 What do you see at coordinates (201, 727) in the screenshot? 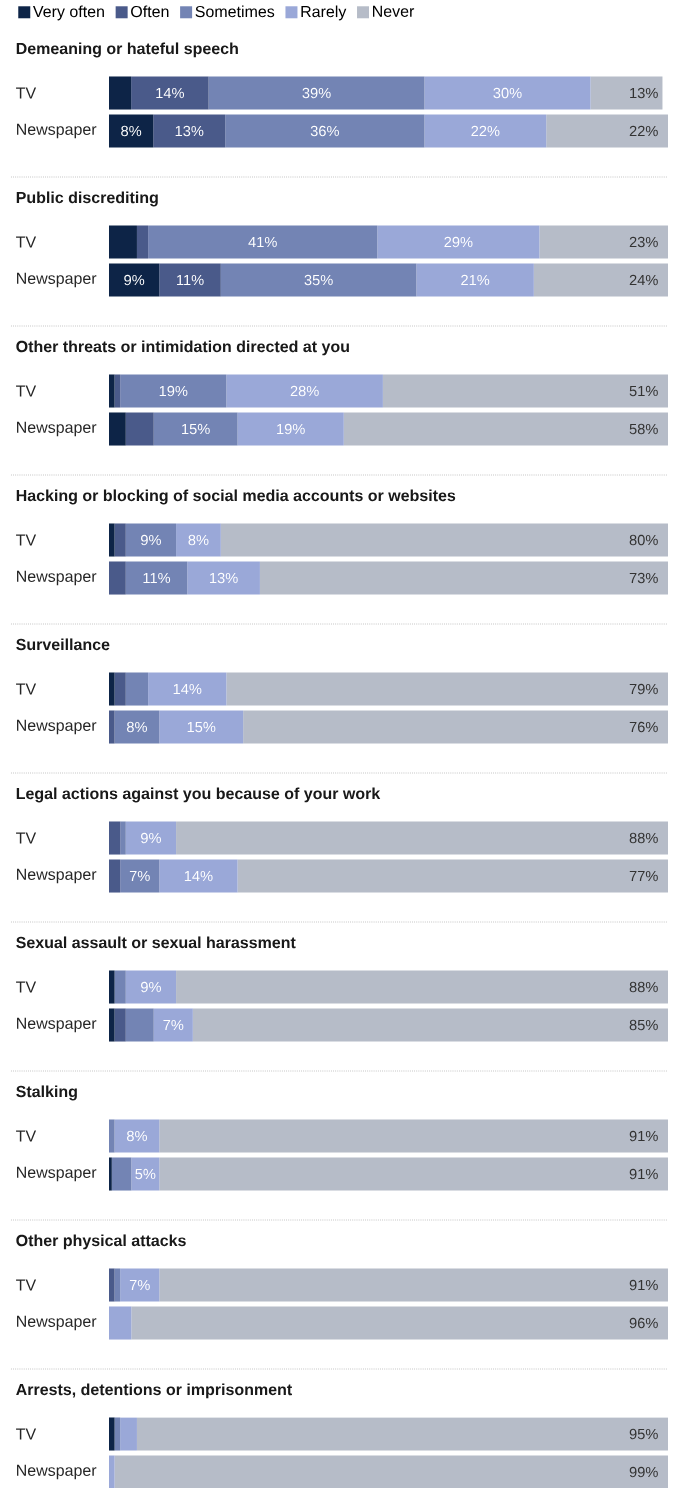
I see `data-label: 15%` at bounding box center [201, 727].